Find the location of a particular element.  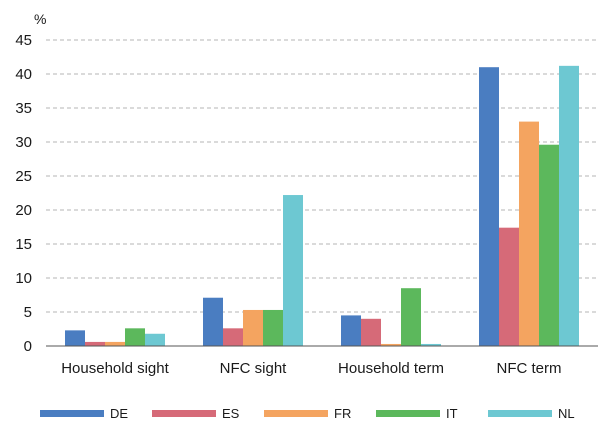

legend-swatch-it is located at coordinates (408, 413).